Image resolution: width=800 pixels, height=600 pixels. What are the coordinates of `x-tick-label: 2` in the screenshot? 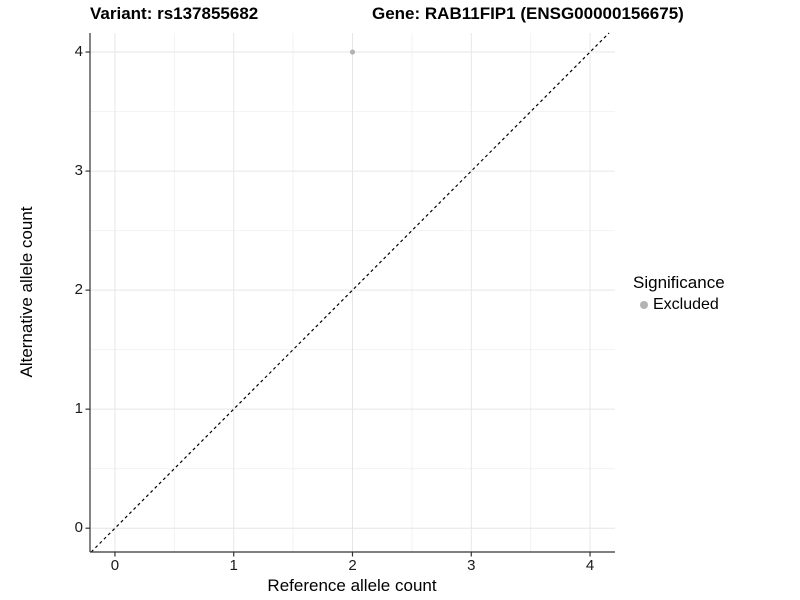 It's located at (352, 565).